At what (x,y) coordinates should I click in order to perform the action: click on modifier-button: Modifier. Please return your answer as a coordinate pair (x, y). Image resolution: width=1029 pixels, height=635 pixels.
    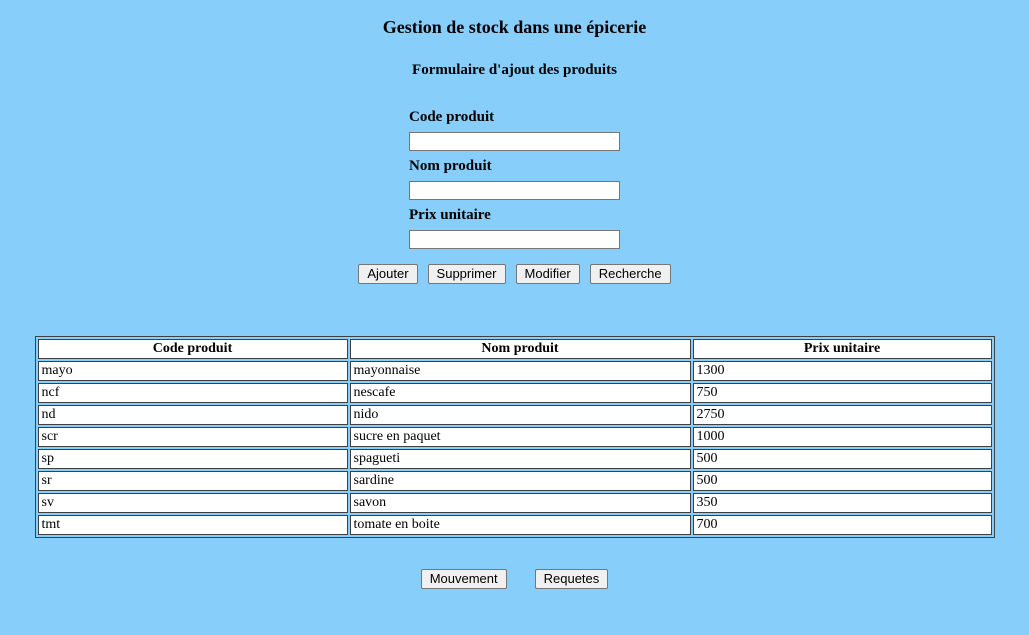
    Looking at the image, I should click on (547, 274).